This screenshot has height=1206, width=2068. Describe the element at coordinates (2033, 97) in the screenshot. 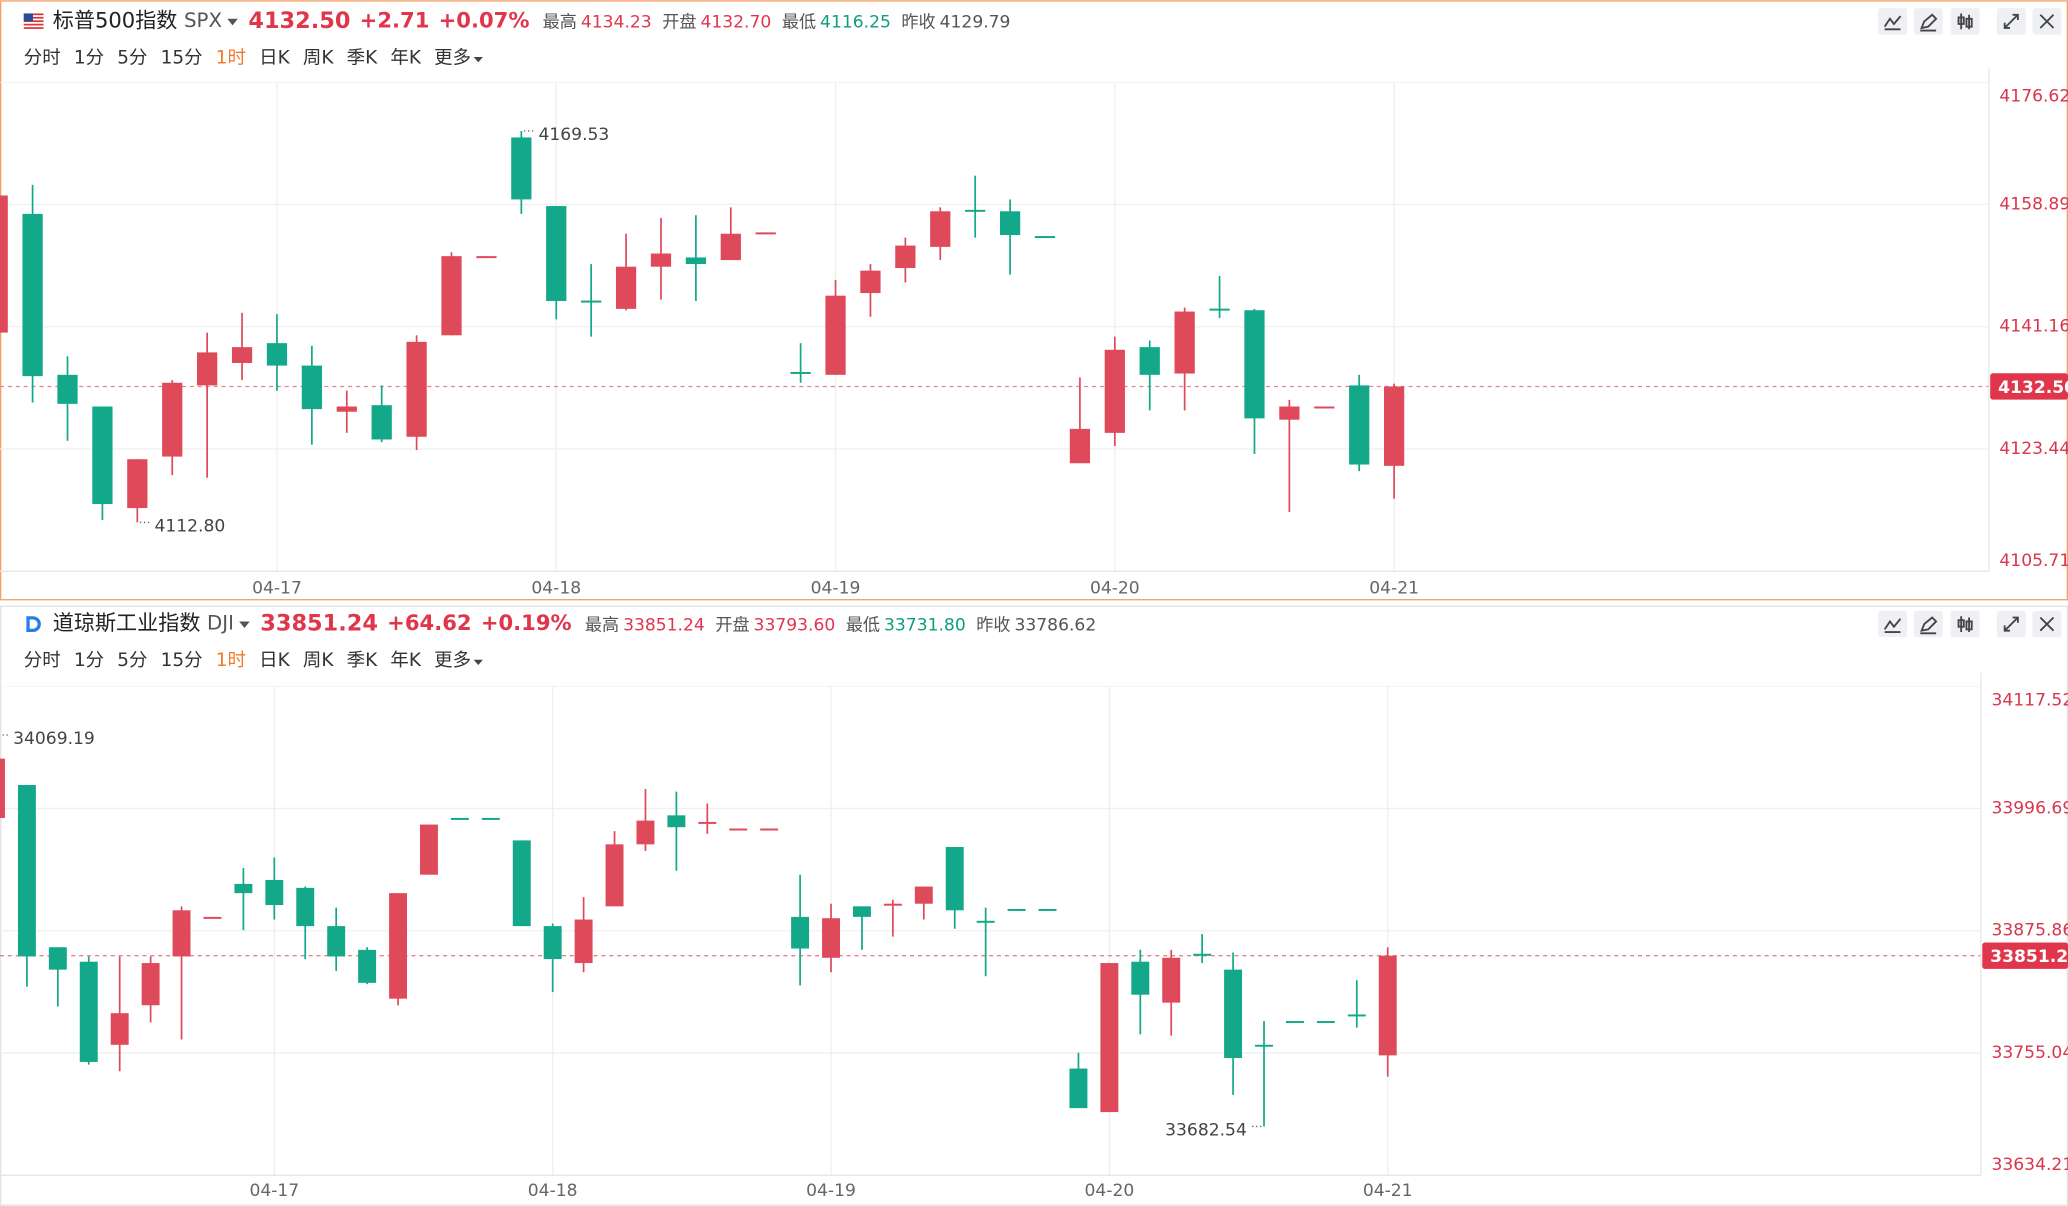

I see `y-tick-label: 4176.62` at that location.